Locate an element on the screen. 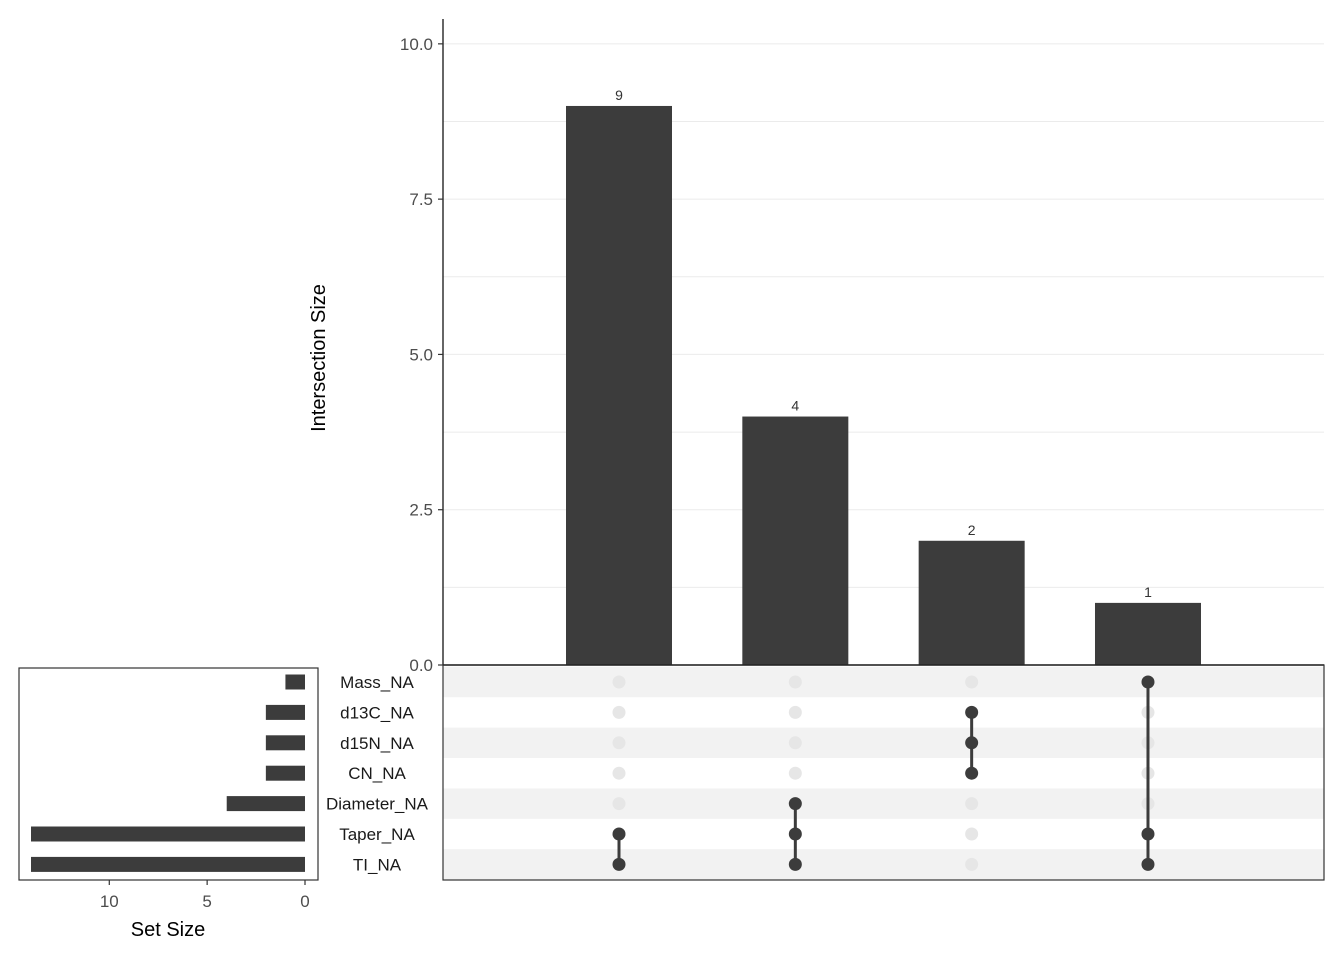 The width and height of the screenshot is (1344, 960). stripe-d15N_NA is located at coordinates (883, 742).